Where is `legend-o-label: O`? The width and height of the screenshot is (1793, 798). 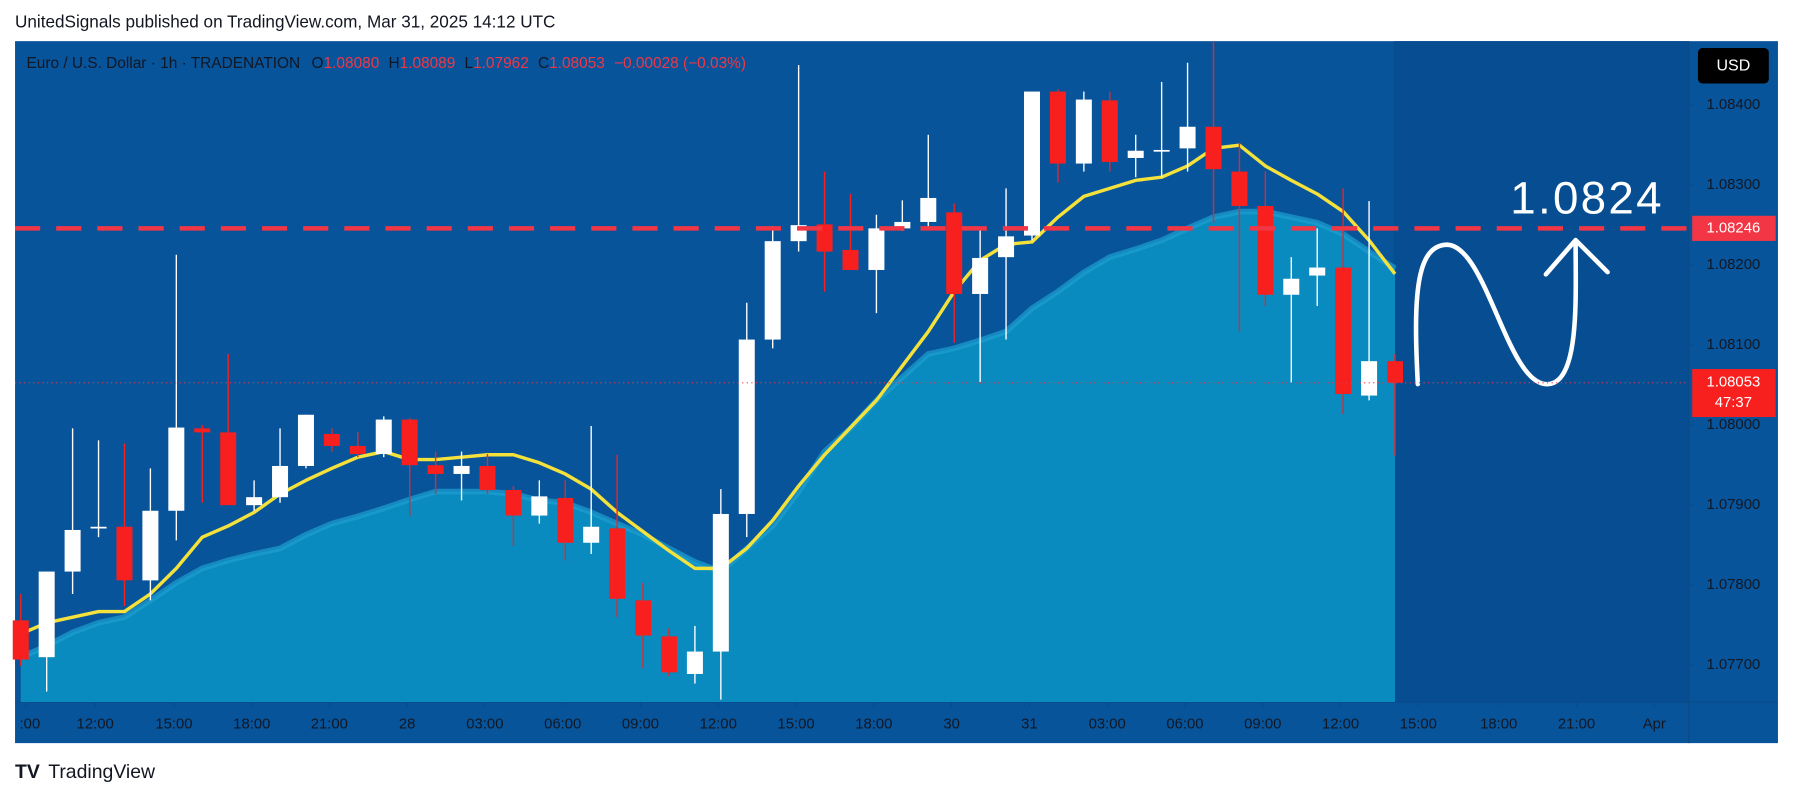
legend-o-label: O is located at coordinates (318, 63).